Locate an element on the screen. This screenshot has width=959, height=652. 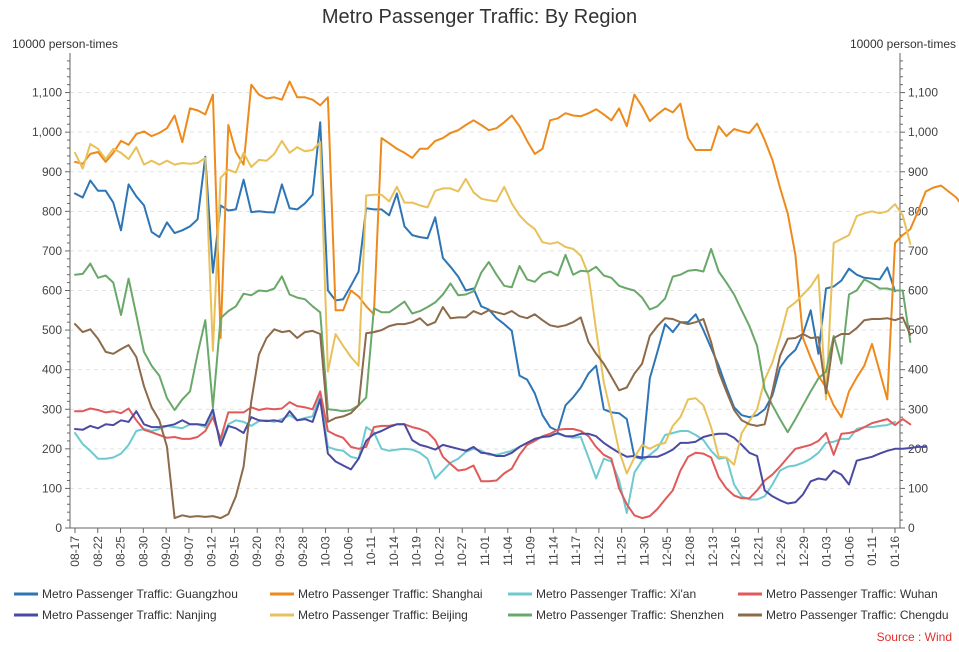
left-tick-label: 200 is located at coordinates (52, 449).